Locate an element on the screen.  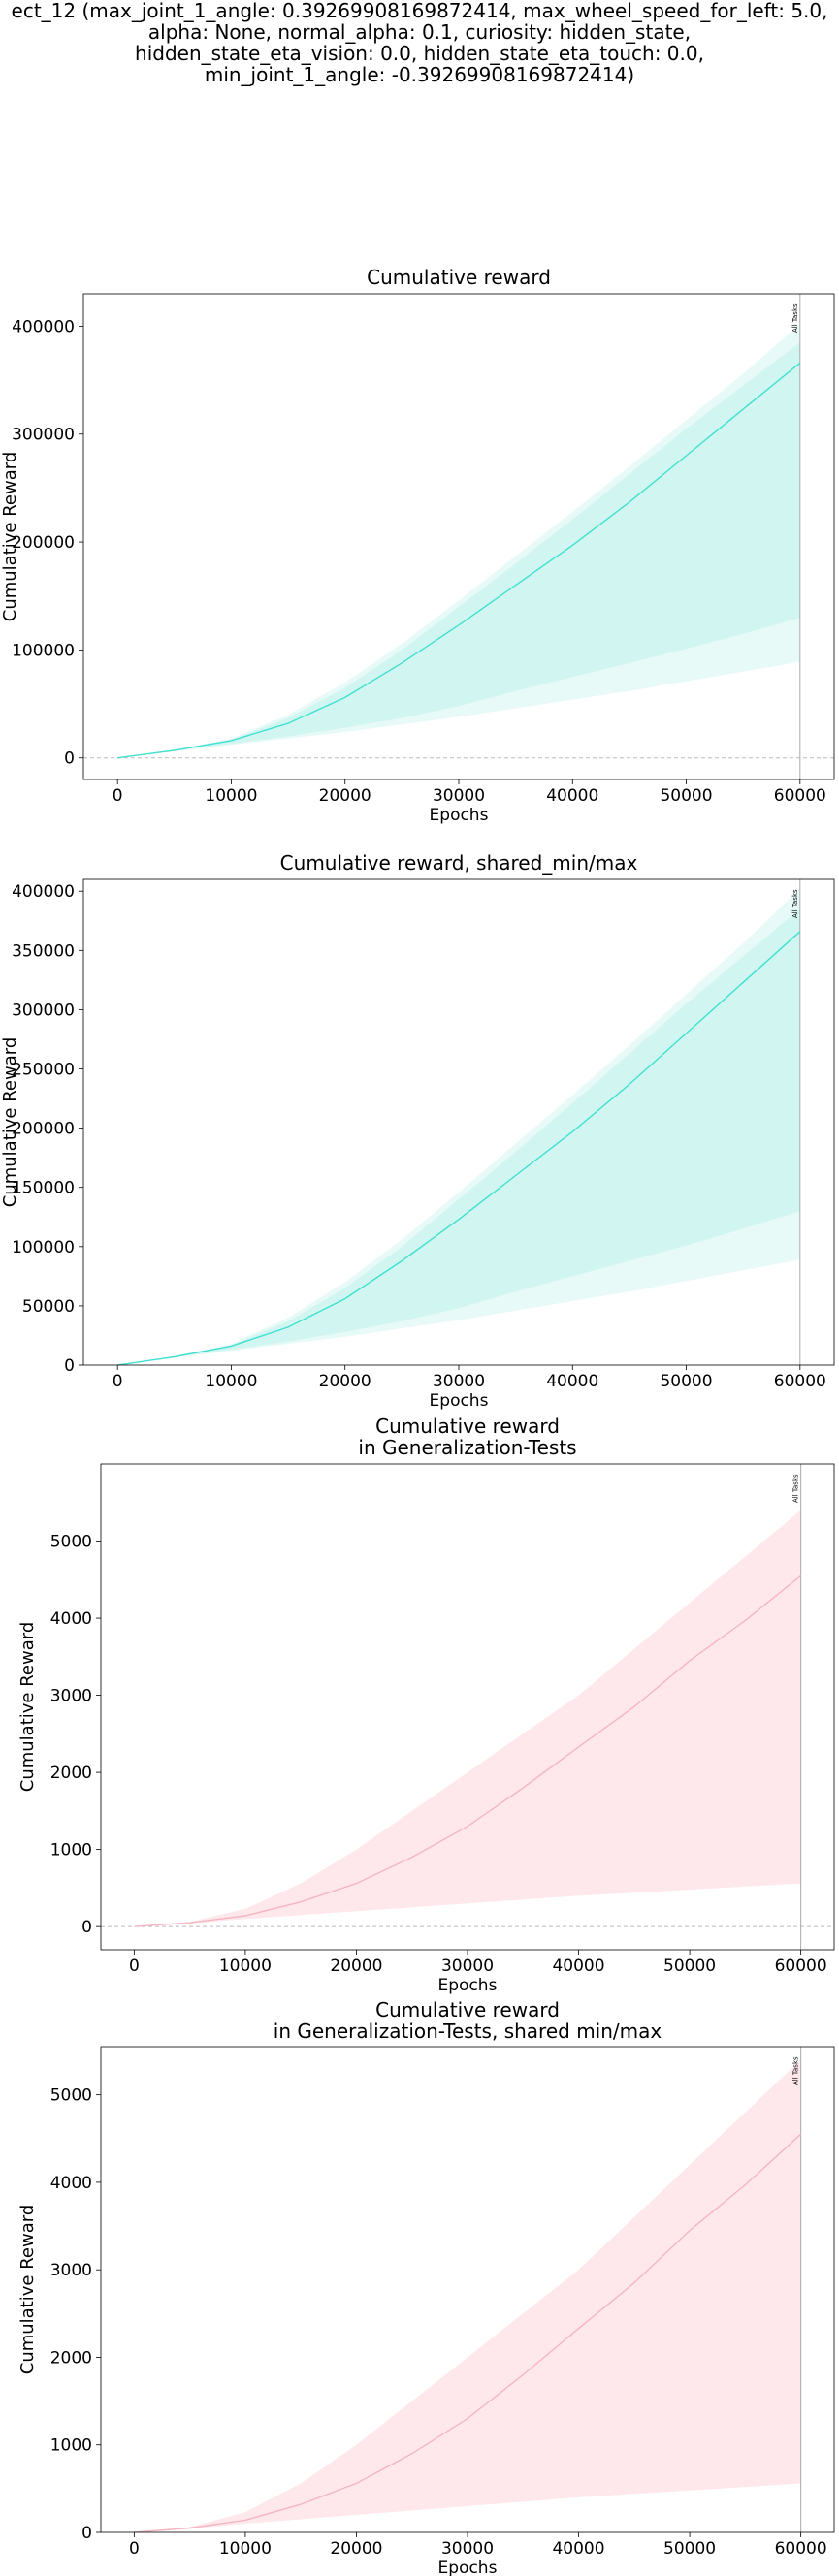
chart-title: Cumulative reward, shared_min/max is located at coordinates (459, 863).